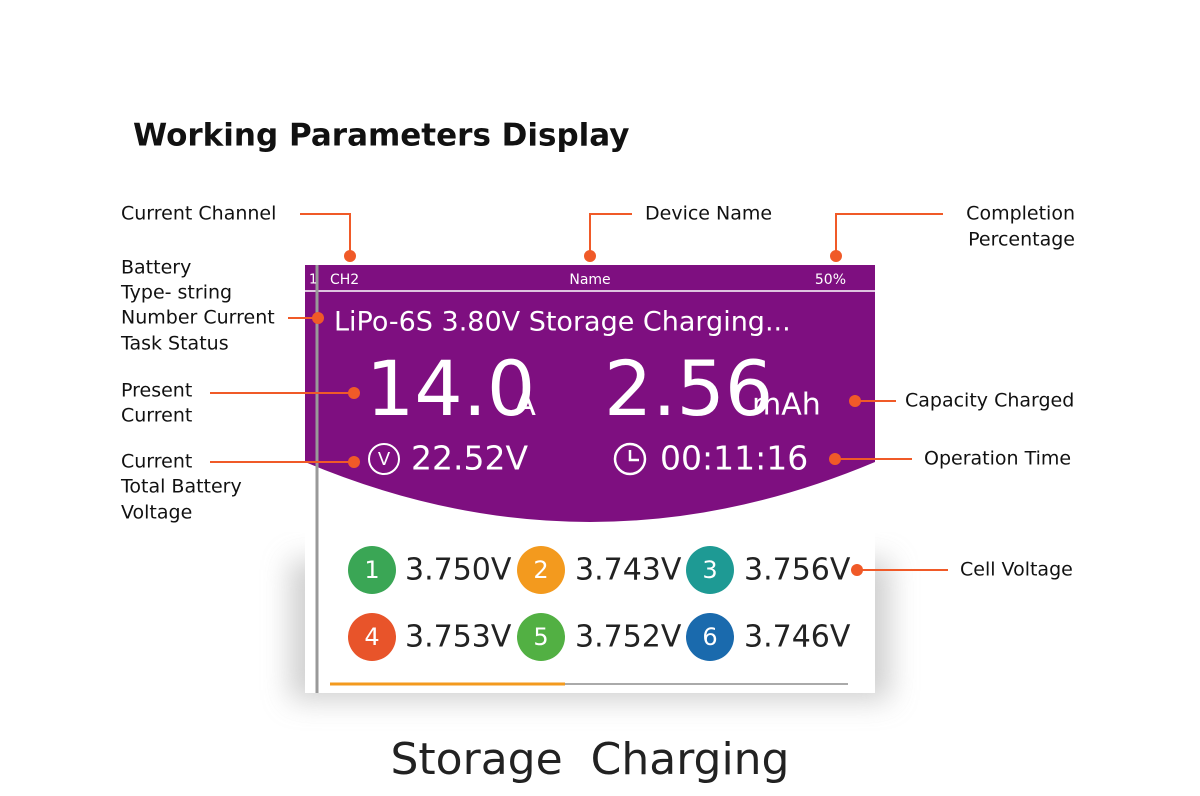 The height and width of the screenshot is (796, 1200). Describe the element at coordinates (708, 214) in the screenshot. I see `annotation-label: Device Name` at that location.